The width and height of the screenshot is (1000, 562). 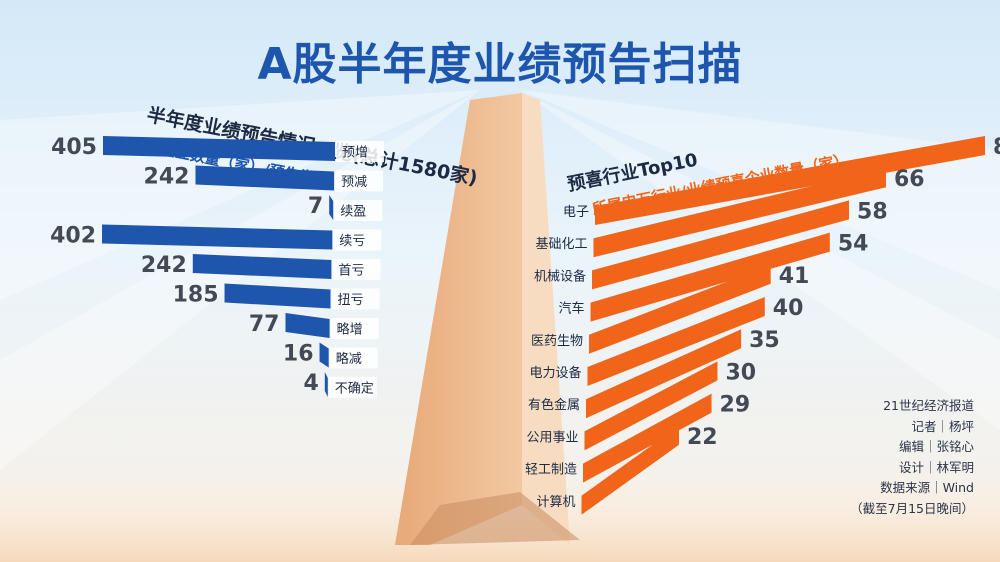 I want to click on bar-医药生物, so click(x=680, y=309).